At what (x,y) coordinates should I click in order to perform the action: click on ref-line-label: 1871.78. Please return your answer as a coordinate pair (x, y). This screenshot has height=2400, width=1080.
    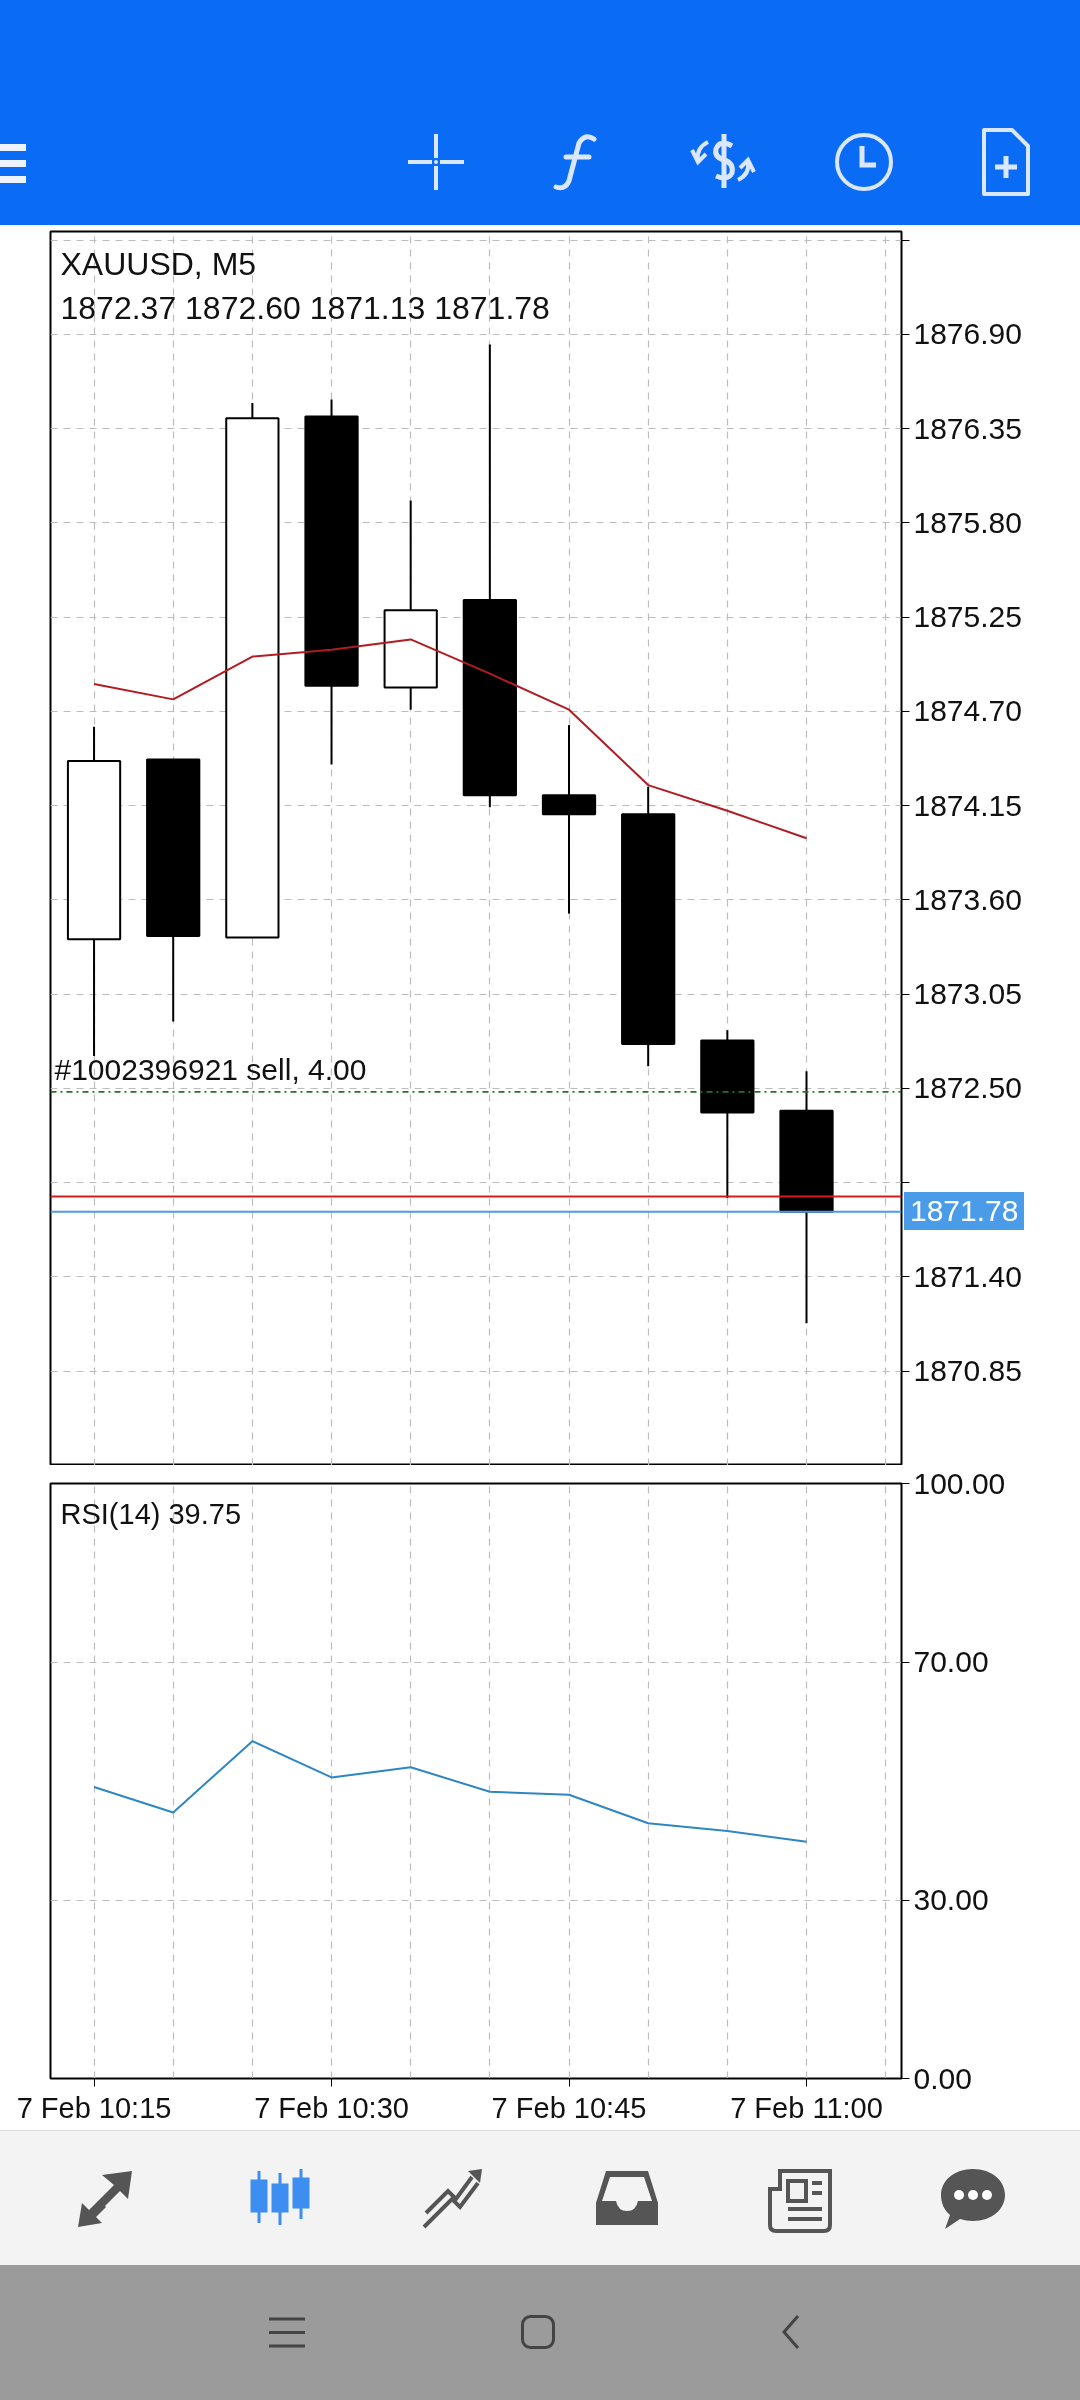
    Looking at the image, I should click on (964, 1211).